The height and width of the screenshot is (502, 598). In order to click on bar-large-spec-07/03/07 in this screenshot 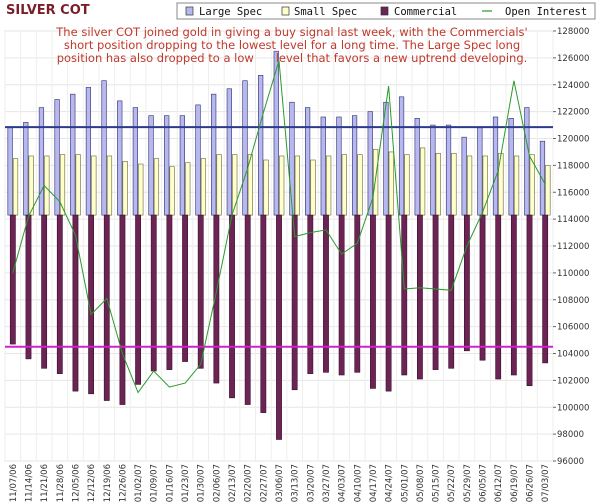, I will do `click(542, 178)`.